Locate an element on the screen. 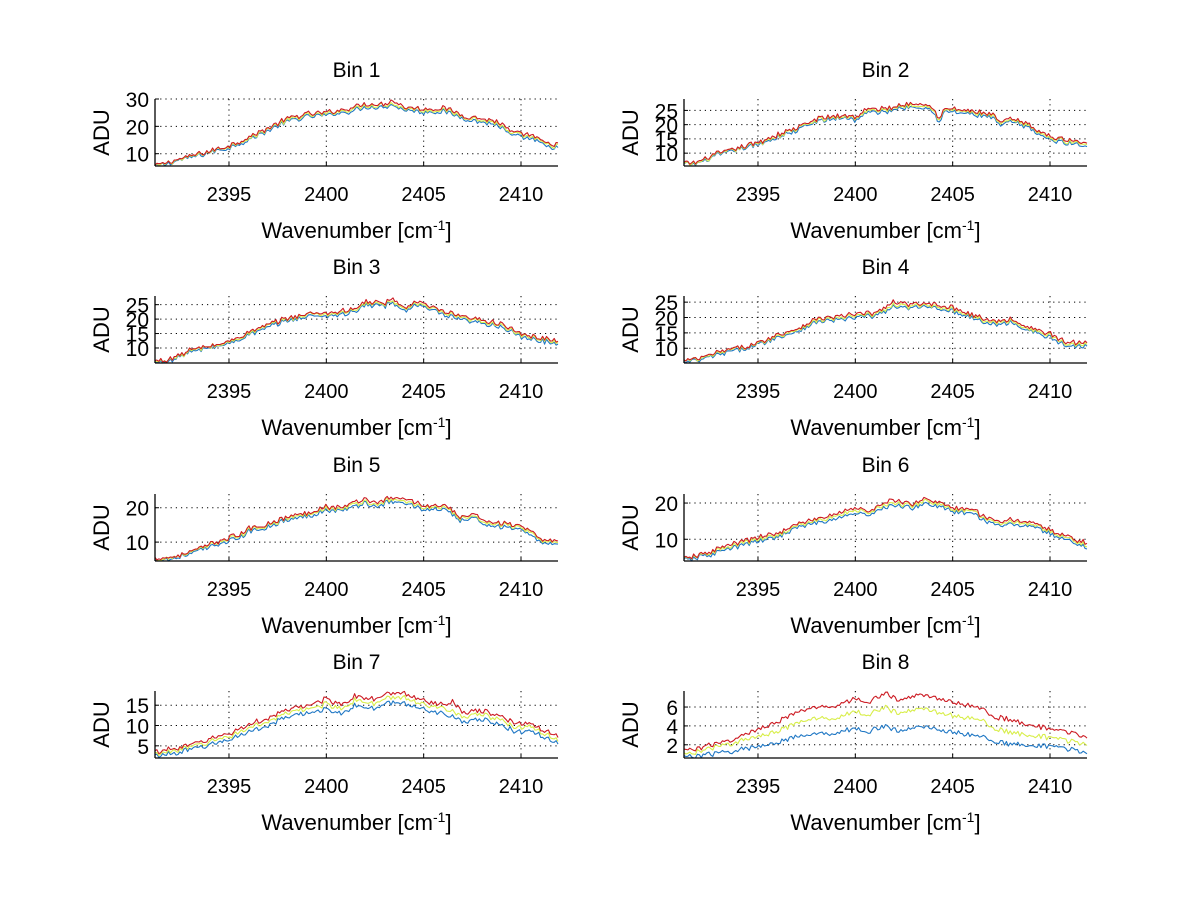 Image resolution: width=1200 pixels, height=901 pixels. y-tick-label: 4 is located at coordinates (672, 727).